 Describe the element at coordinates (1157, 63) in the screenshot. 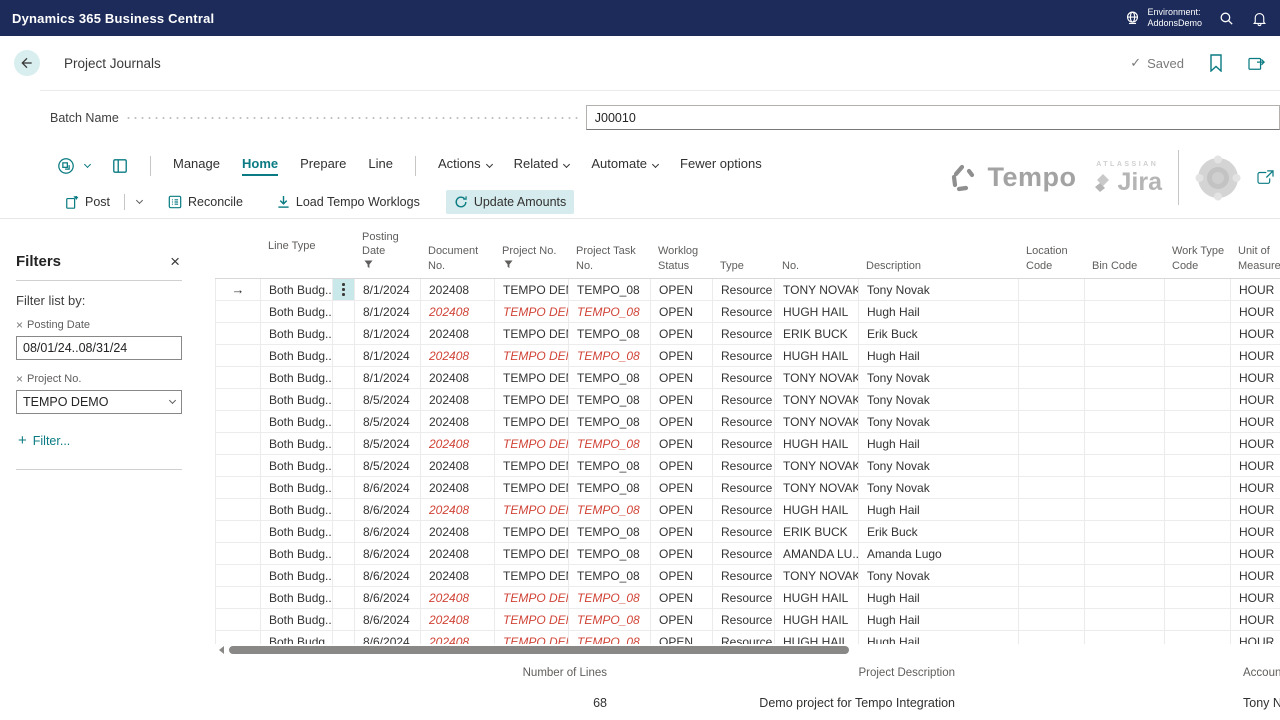

I see `saved-indicator: ✓ Saved` at that location.